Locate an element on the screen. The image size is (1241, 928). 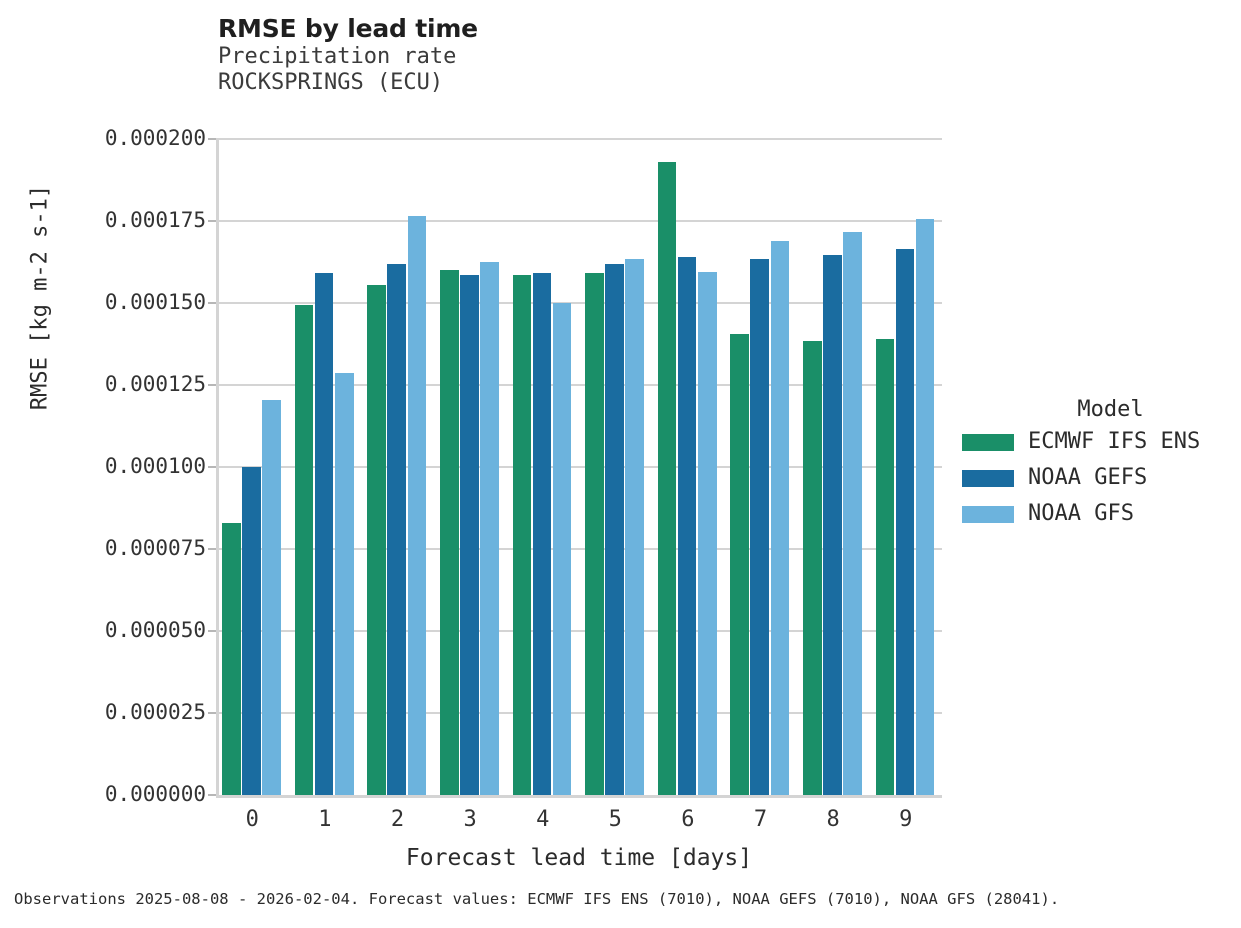
y-tick-label: 0.000050 is located at coordinates (155, 630).